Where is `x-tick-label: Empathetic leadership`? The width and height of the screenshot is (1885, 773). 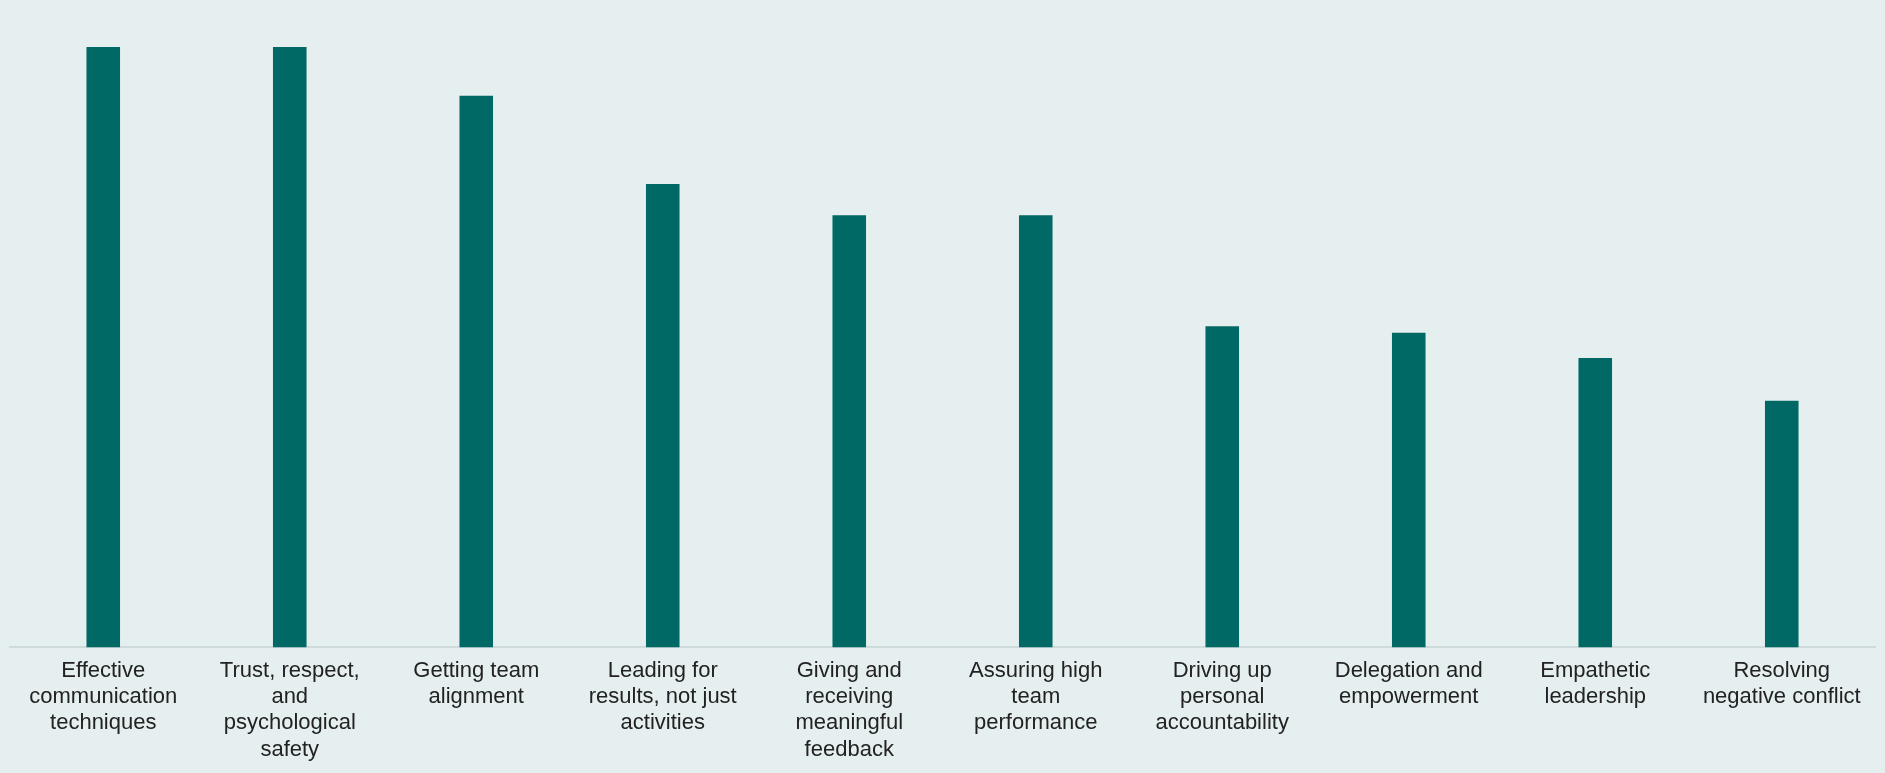
x-tick-label: Empathetic leadership is located at coordinates (1595, 682).